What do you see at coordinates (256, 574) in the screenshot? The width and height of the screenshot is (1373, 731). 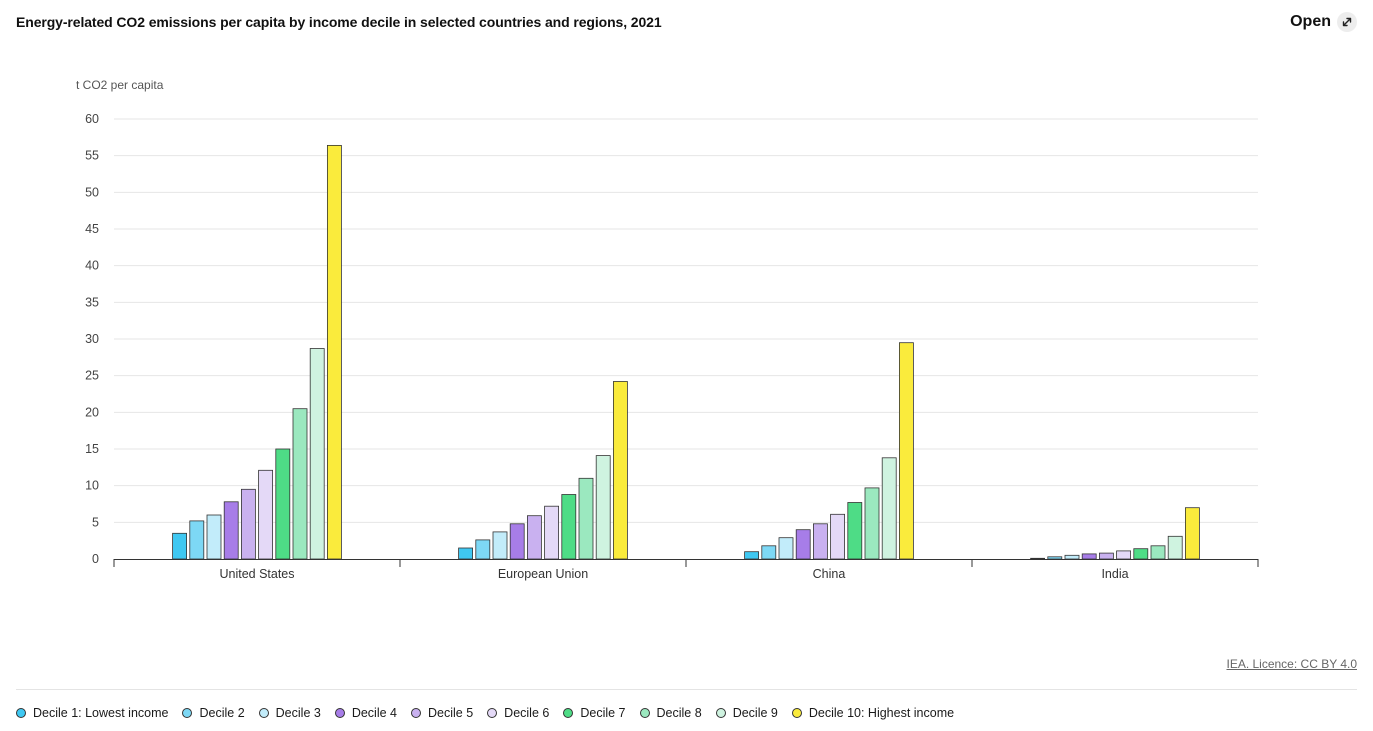 I see `x-tick-label-united-states: United States` at bounding box center [256, 574].